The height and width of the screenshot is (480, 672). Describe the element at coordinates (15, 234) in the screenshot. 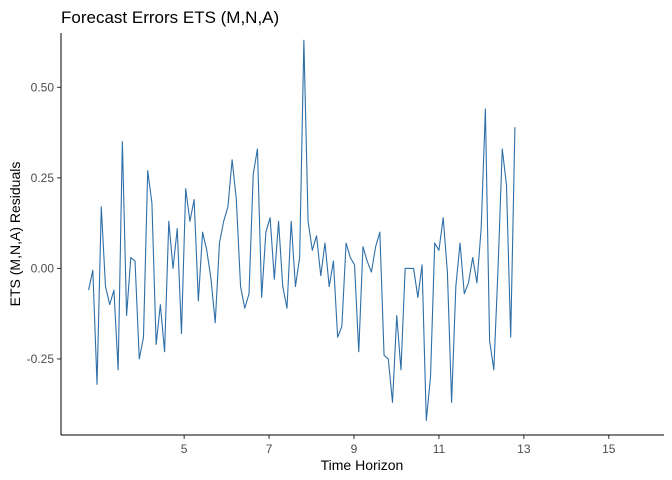

I see `y-axis-title: ETS (M,N,A) Residuals` at that location.